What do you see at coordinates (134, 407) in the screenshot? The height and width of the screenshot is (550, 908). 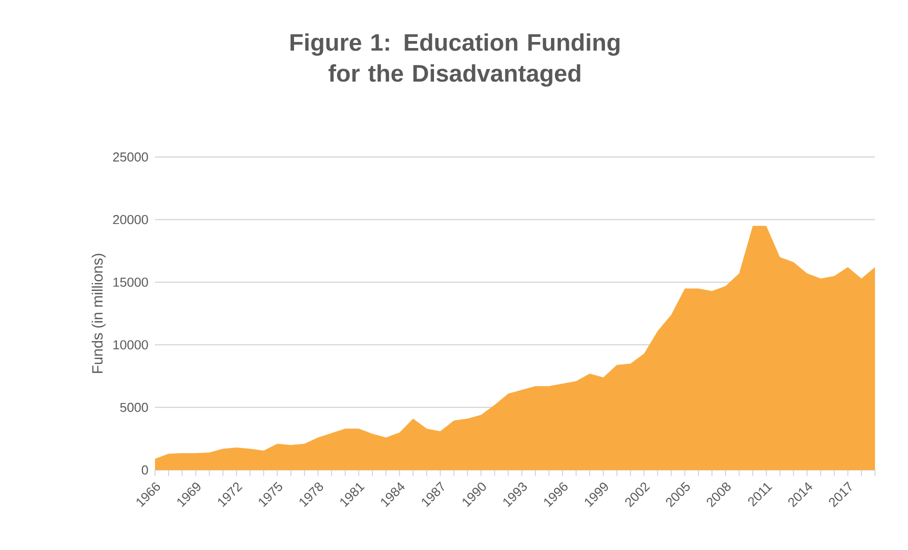 I see `y-tick-label: 5000` at bounding box center [134, 407].